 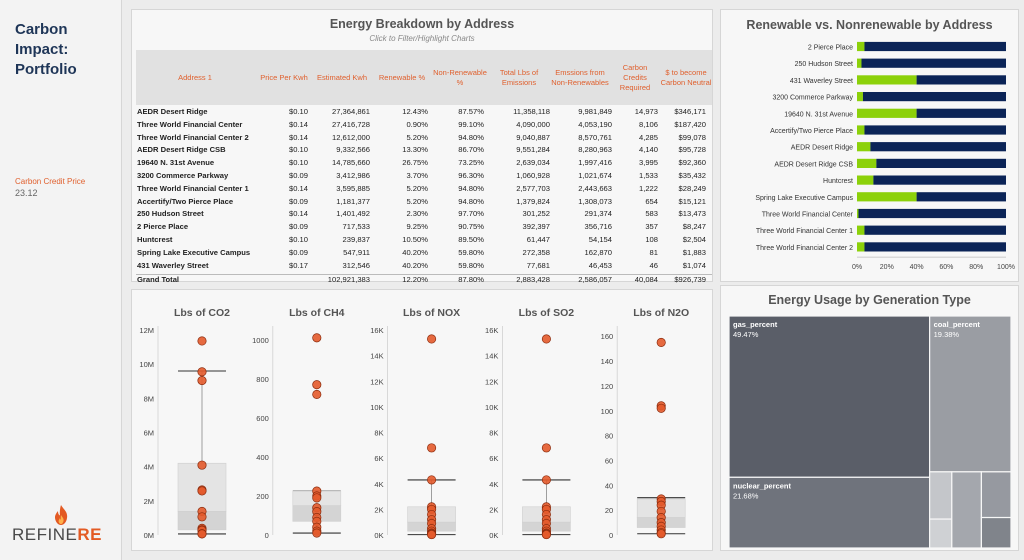 What do you see at coordinates (580, 77) in the screenshot?
I see `column-header: Emssions from Non-Renewables` at bounding box center [580, 77].